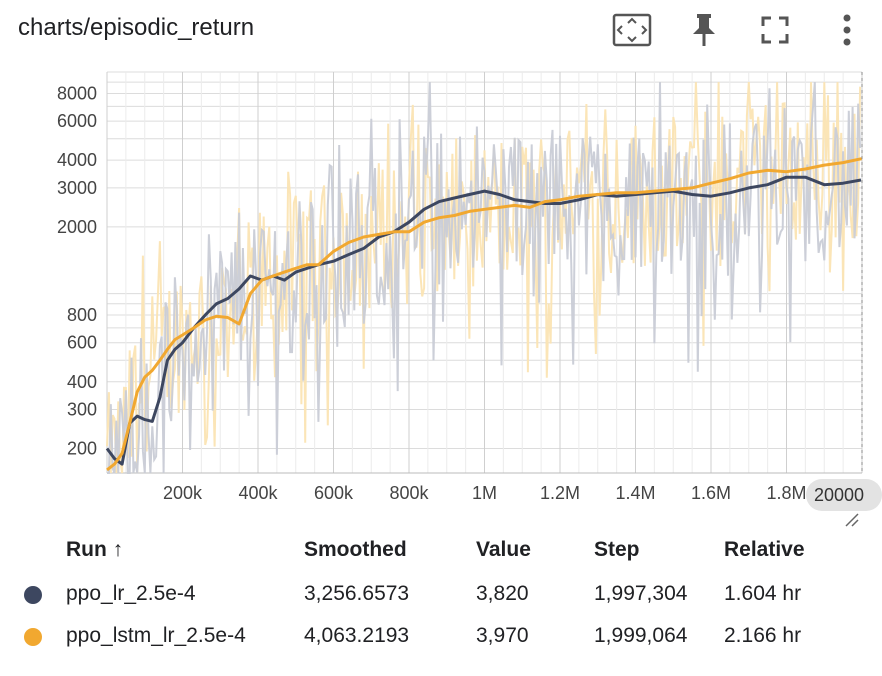 This screenshot has width=882, height=676. Describe the element at coordinates (82, 315) in the screenshot. I see `y-tick-label: 800` at that location.